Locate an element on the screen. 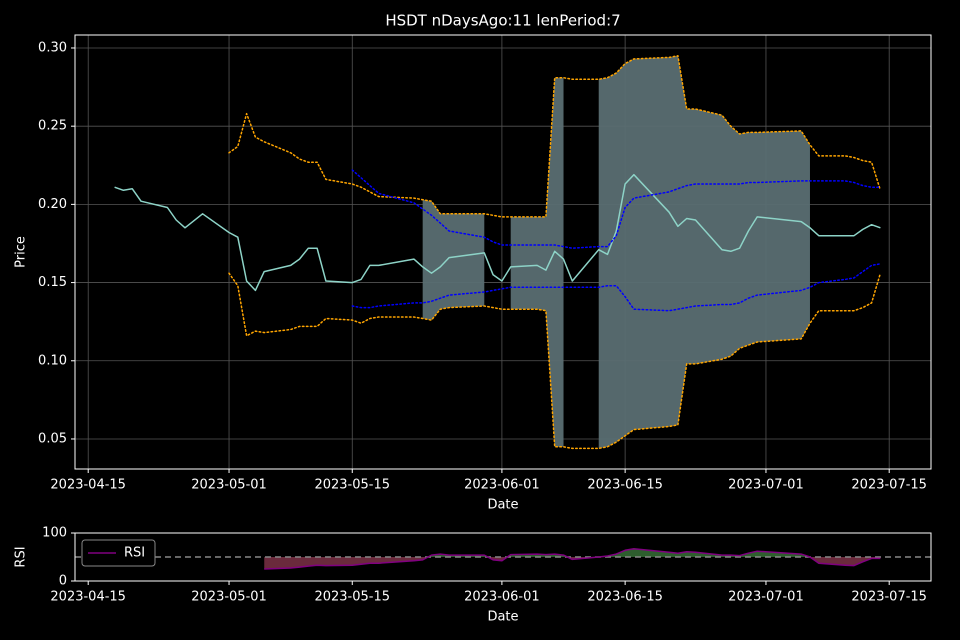 Image resolution: width=960 pixels, height=640 pixels. legend-box is located at coordinates (118, 553).